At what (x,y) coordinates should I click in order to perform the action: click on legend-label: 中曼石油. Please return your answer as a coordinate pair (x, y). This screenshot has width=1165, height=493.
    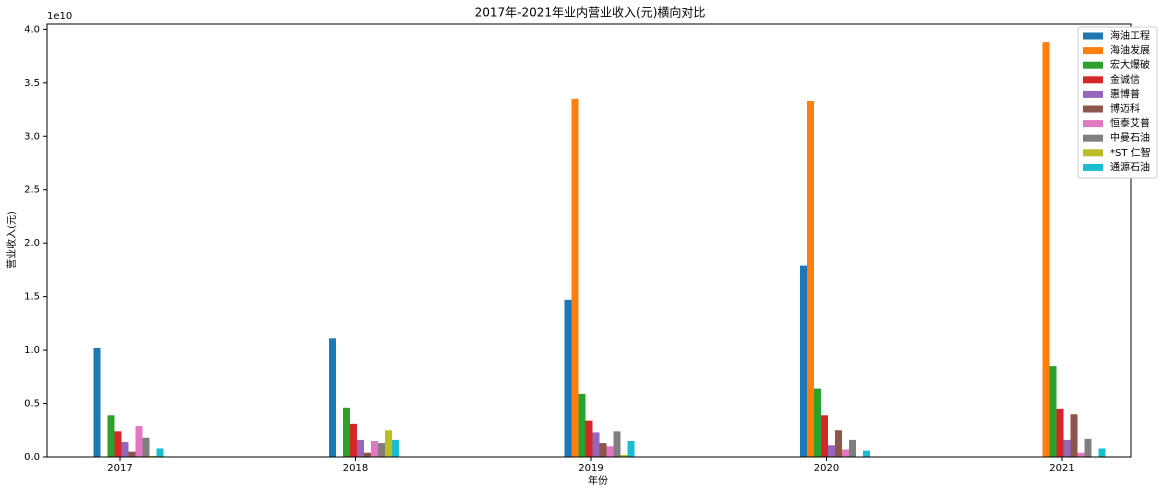
    Looking at the image, I should click on (1130, 137).